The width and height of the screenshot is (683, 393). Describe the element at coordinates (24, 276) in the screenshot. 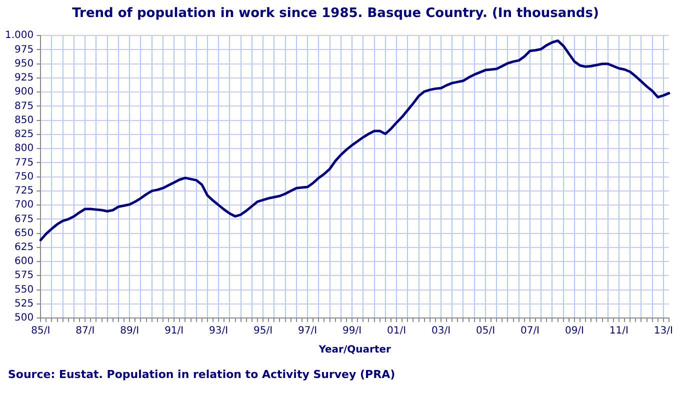

I see `y-tick-label: 575` at that location.